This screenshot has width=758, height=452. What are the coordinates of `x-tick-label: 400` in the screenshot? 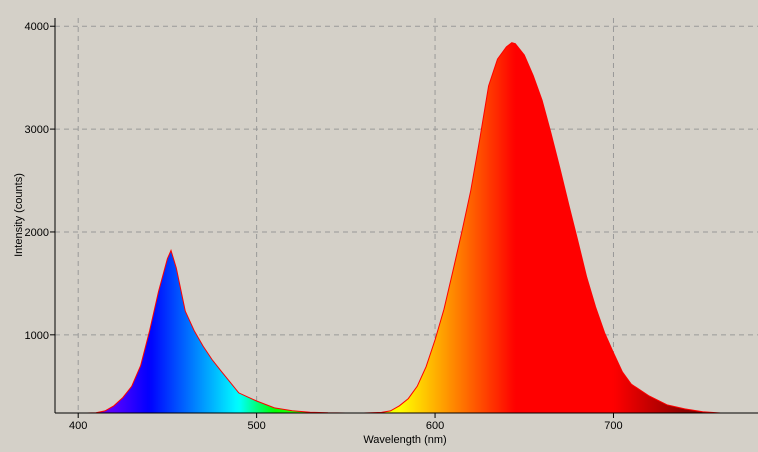 It's located at (78, 426).